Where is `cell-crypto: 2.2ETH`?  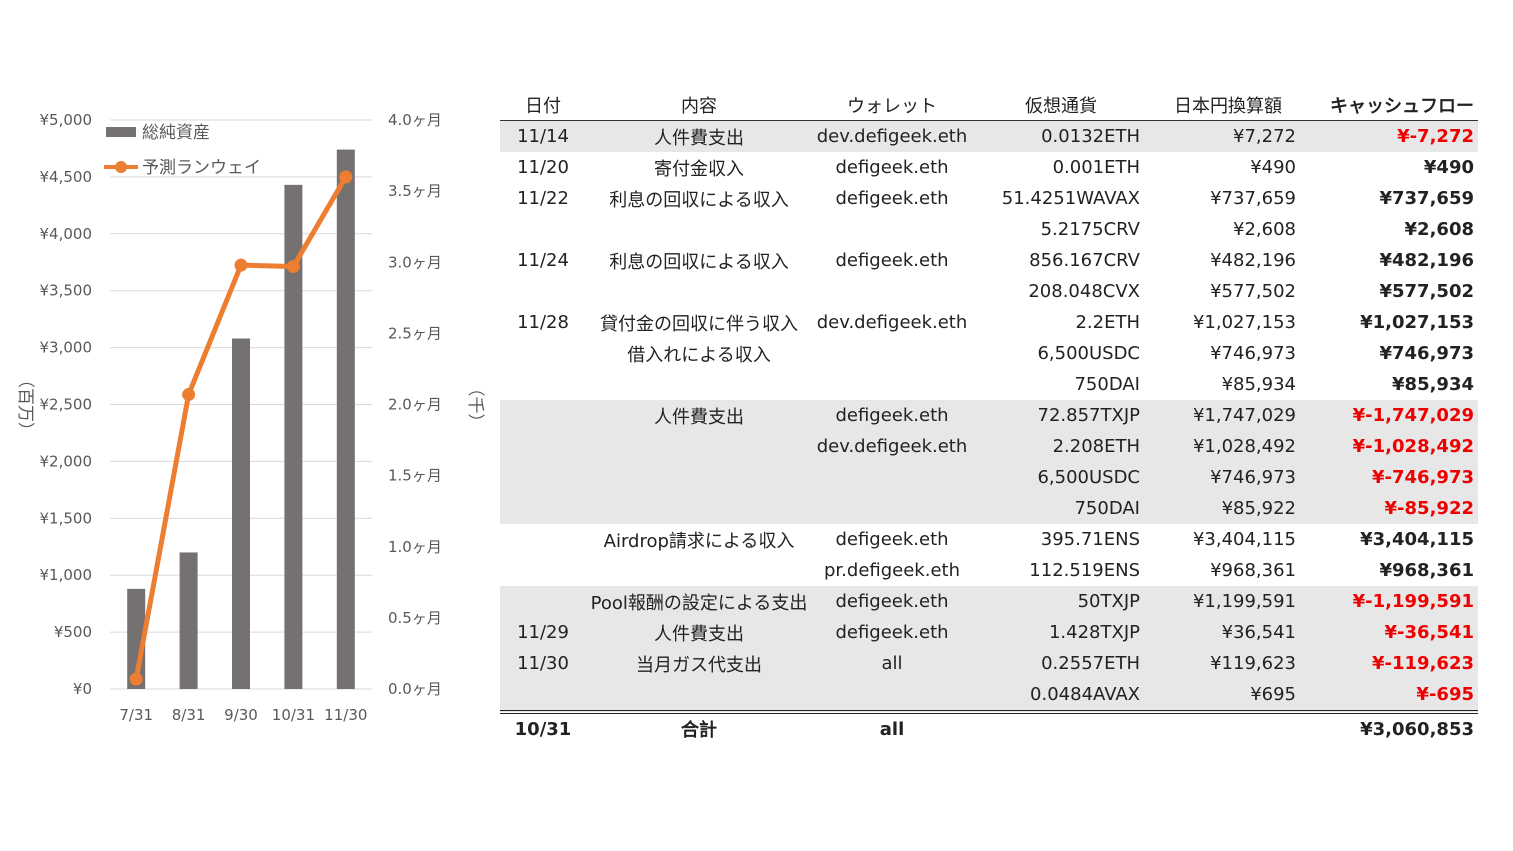
cell-crypto: 2.2ETH is located at coordinates (1107, 322).